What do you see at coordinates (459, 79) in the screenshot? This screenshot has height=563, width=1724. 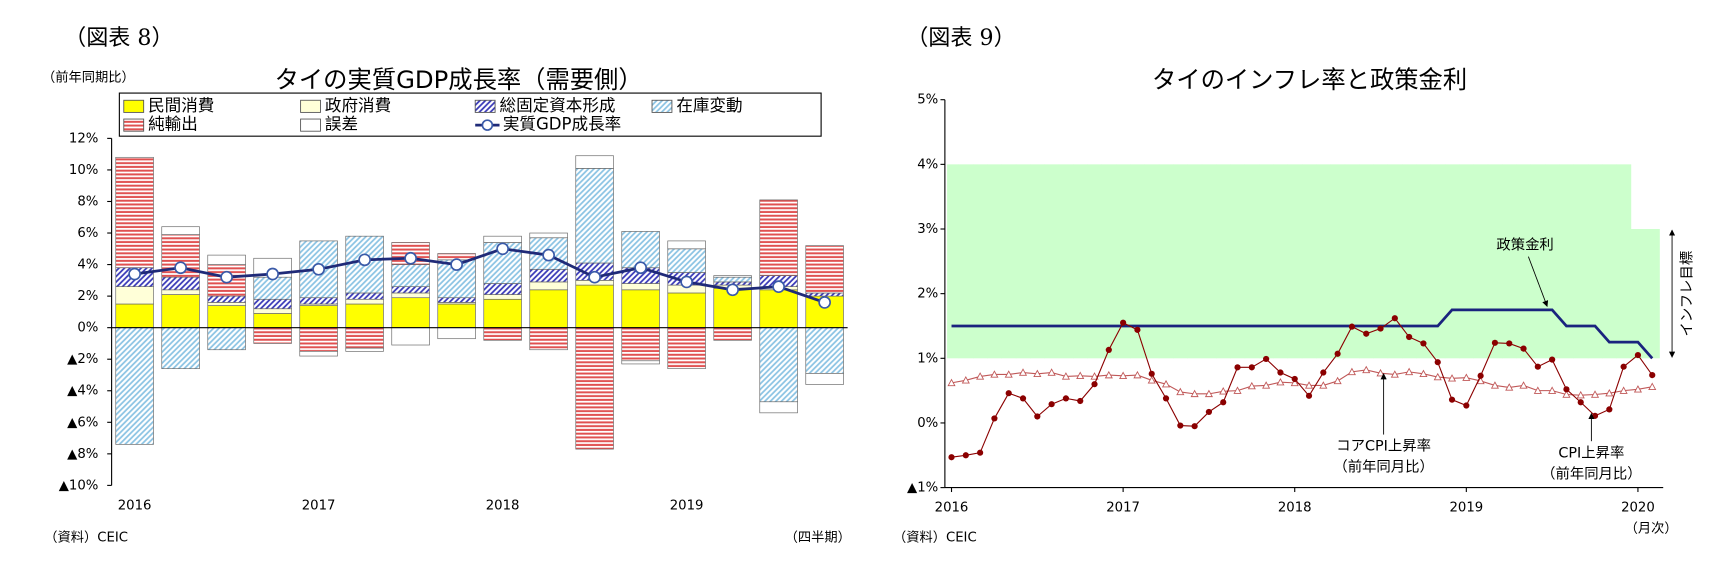 I see `chart-title: タイの実質GDP成長率（需要側）` at bounding box center [459, 79].